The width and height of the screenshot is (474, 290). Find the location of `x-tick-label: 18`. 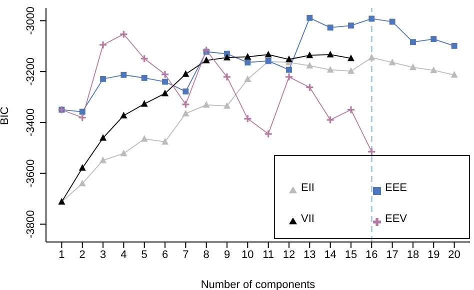

x-tick-label: 18 is located at coordinates (413, 254).